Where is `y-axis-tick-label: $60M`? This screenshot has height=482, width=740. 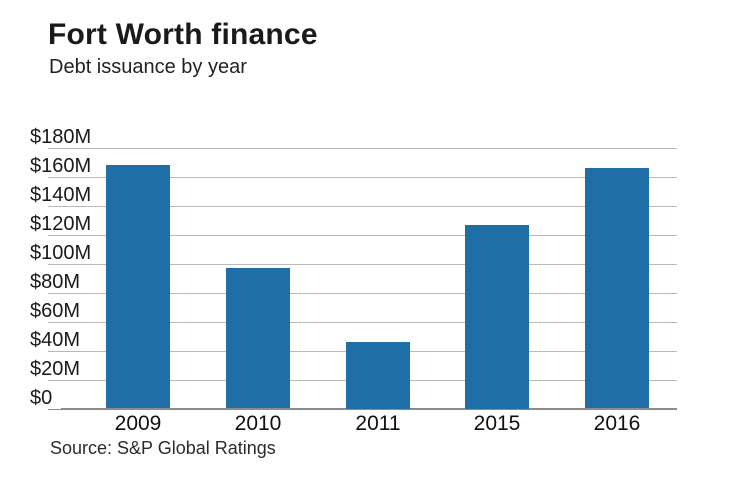
y-axis-tick-label: $60M is located at coordinates (60, 311).